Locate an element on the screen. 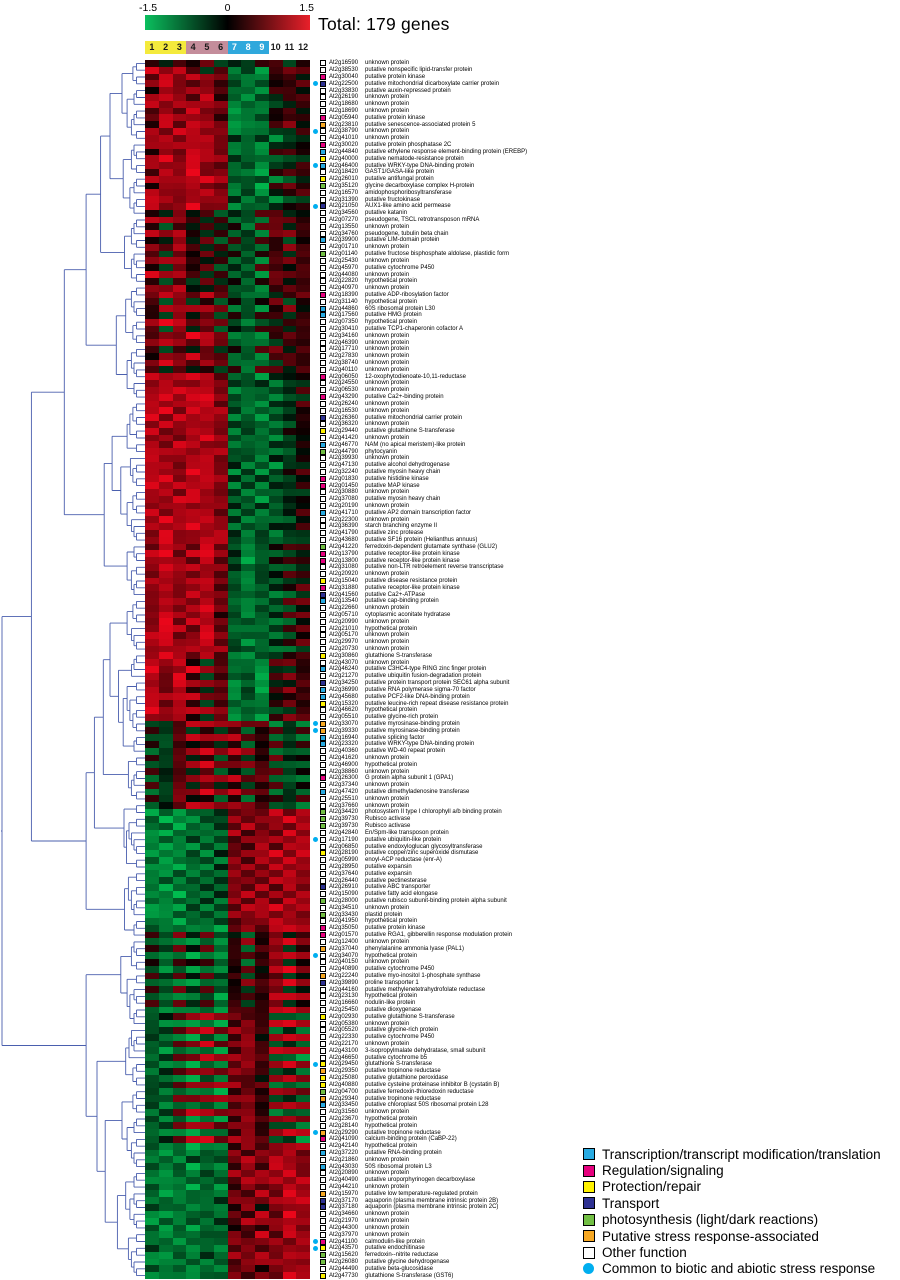 The image size is (900, 1280). gene-description: putative splicing factor is located at coordinates (395, 737).